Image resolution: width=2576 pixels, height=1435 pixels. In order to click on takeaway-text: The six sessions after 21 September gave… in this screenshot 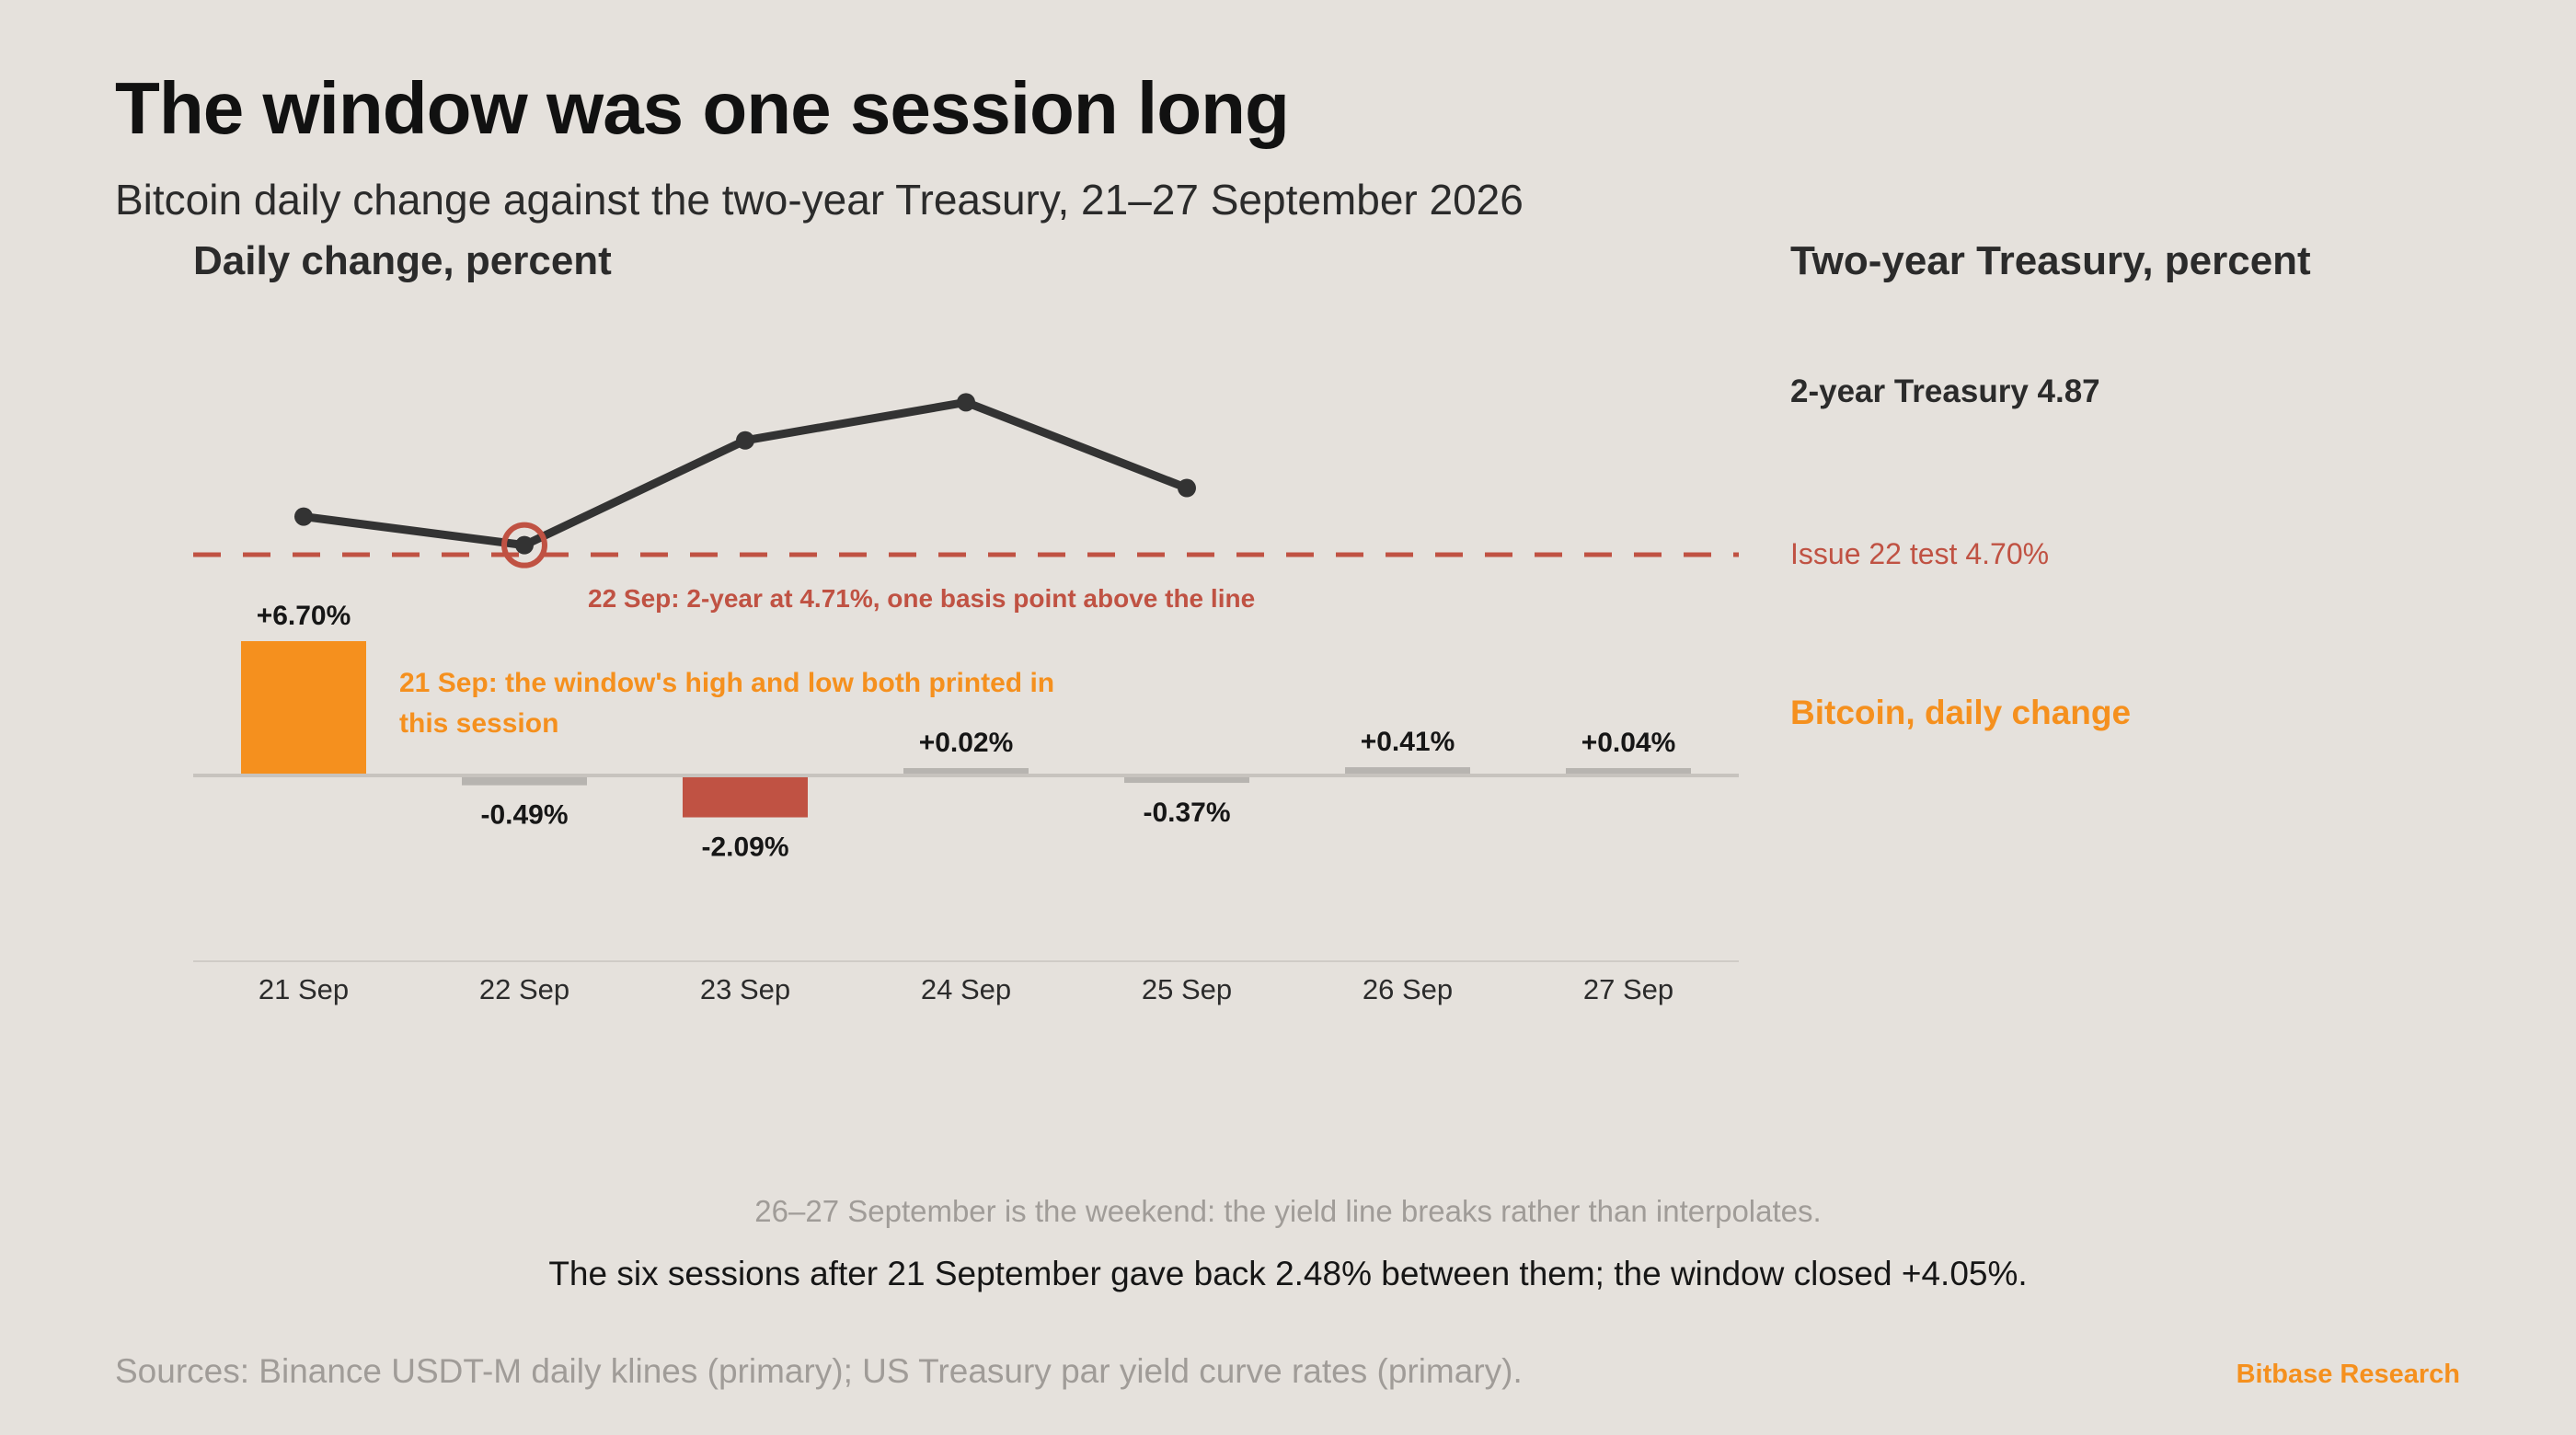, I will do `click(1288, 1273)`.